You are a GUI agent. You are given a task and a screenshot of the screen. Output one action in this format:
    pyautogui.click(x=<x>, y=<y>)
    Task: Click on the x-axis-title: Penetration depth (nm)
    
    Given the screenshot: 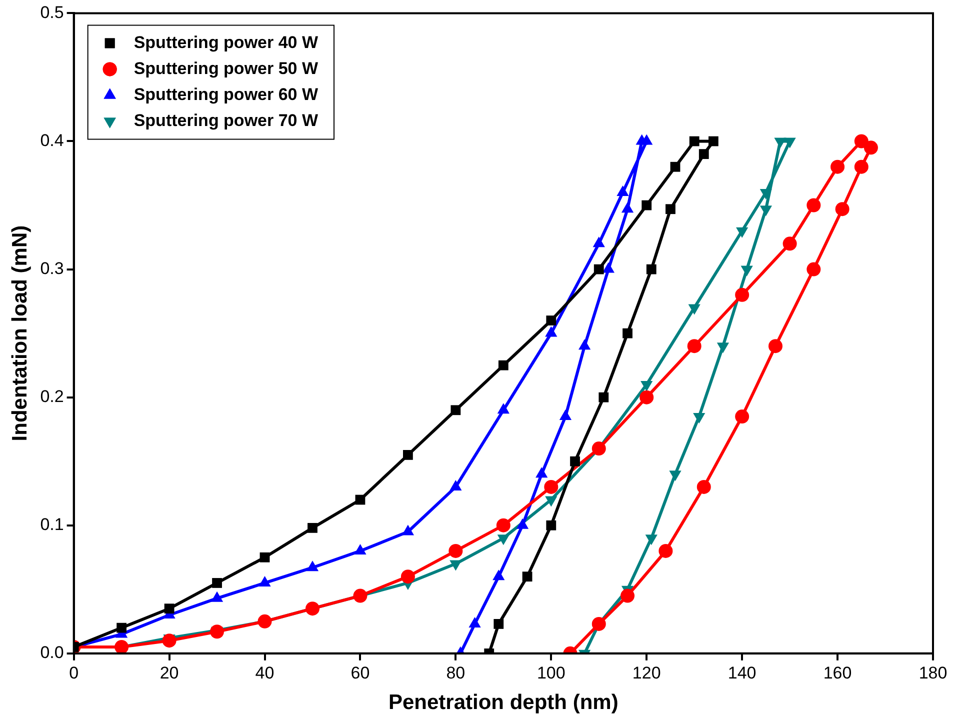 What is the action you would take?
    pyautogui.click(x=503, y=702)
    